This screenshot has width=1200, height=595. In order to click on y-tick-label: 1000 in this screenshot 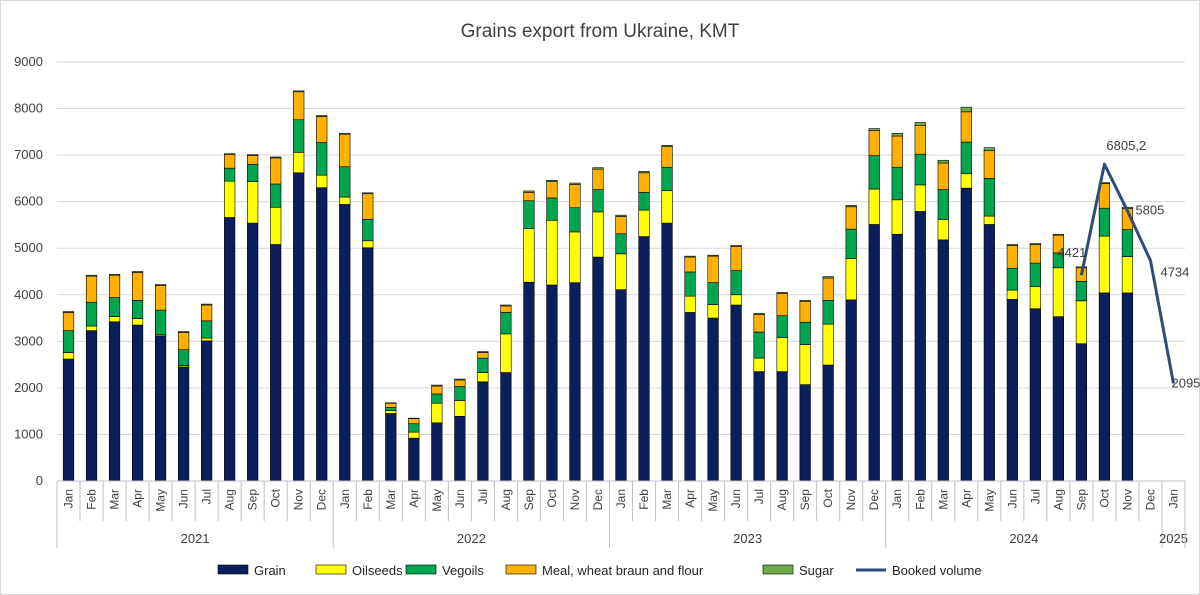, I will do `click(28, 433)`.